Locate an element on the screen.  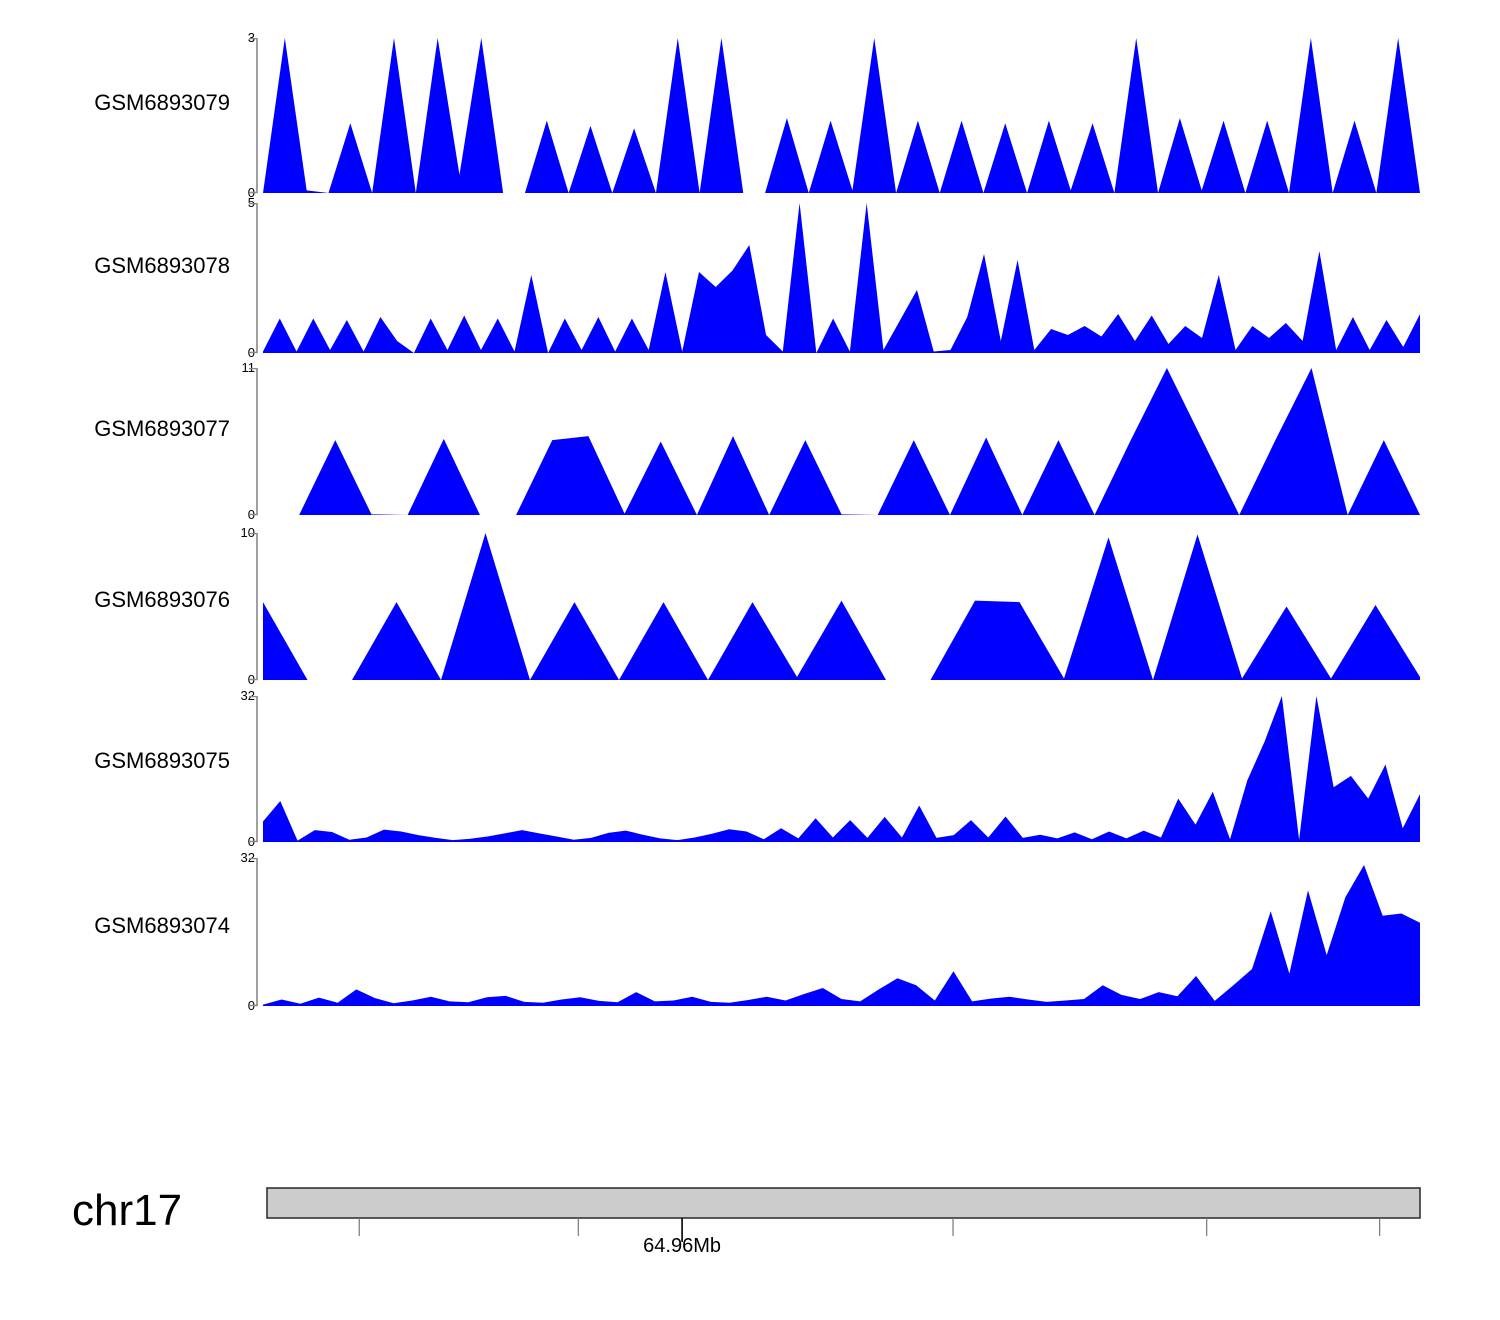
track-label-GSM6893077: GSM6893077 is located at coordinates (162, 428).